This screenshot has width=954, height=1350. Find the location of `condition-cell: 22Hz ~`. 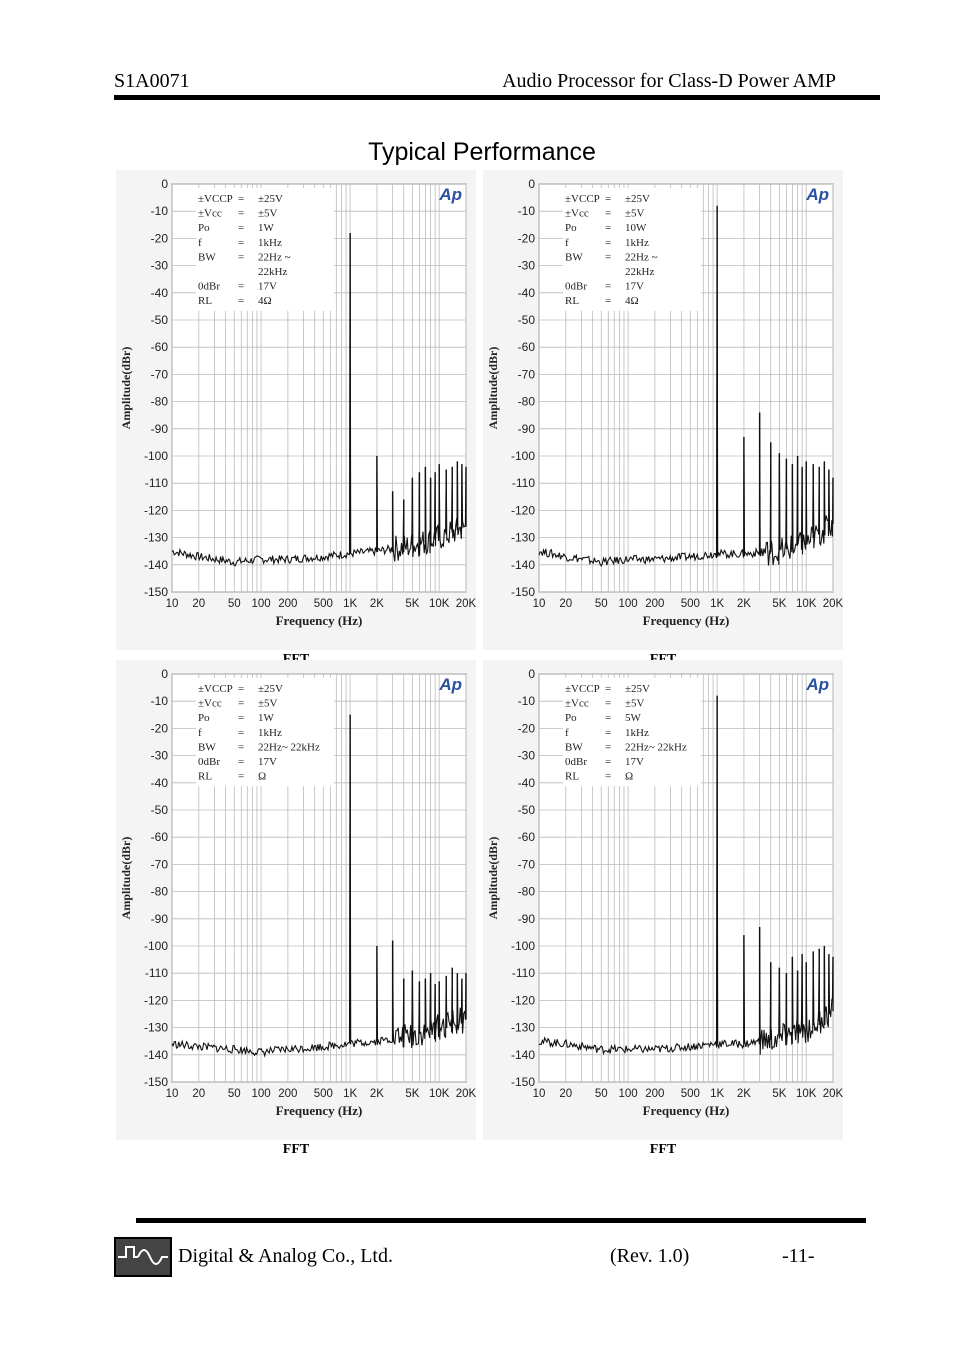

condition-cell: 22Hz ~ is located at coordinates (274, 257).